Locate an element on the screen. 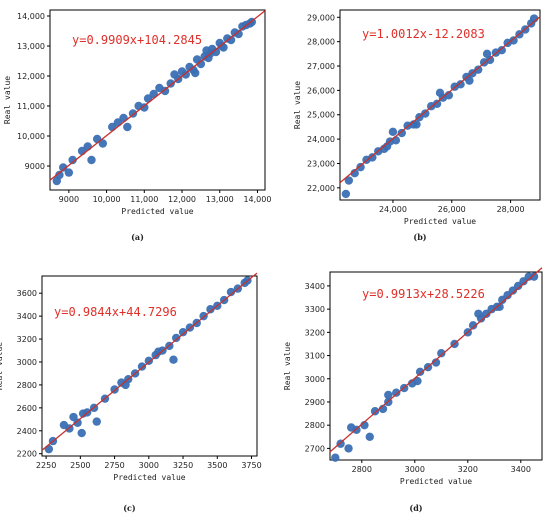 The width and height of the screenshot is (550, 517). x-tick-label: 3200 is located at coordinates (468, 469).